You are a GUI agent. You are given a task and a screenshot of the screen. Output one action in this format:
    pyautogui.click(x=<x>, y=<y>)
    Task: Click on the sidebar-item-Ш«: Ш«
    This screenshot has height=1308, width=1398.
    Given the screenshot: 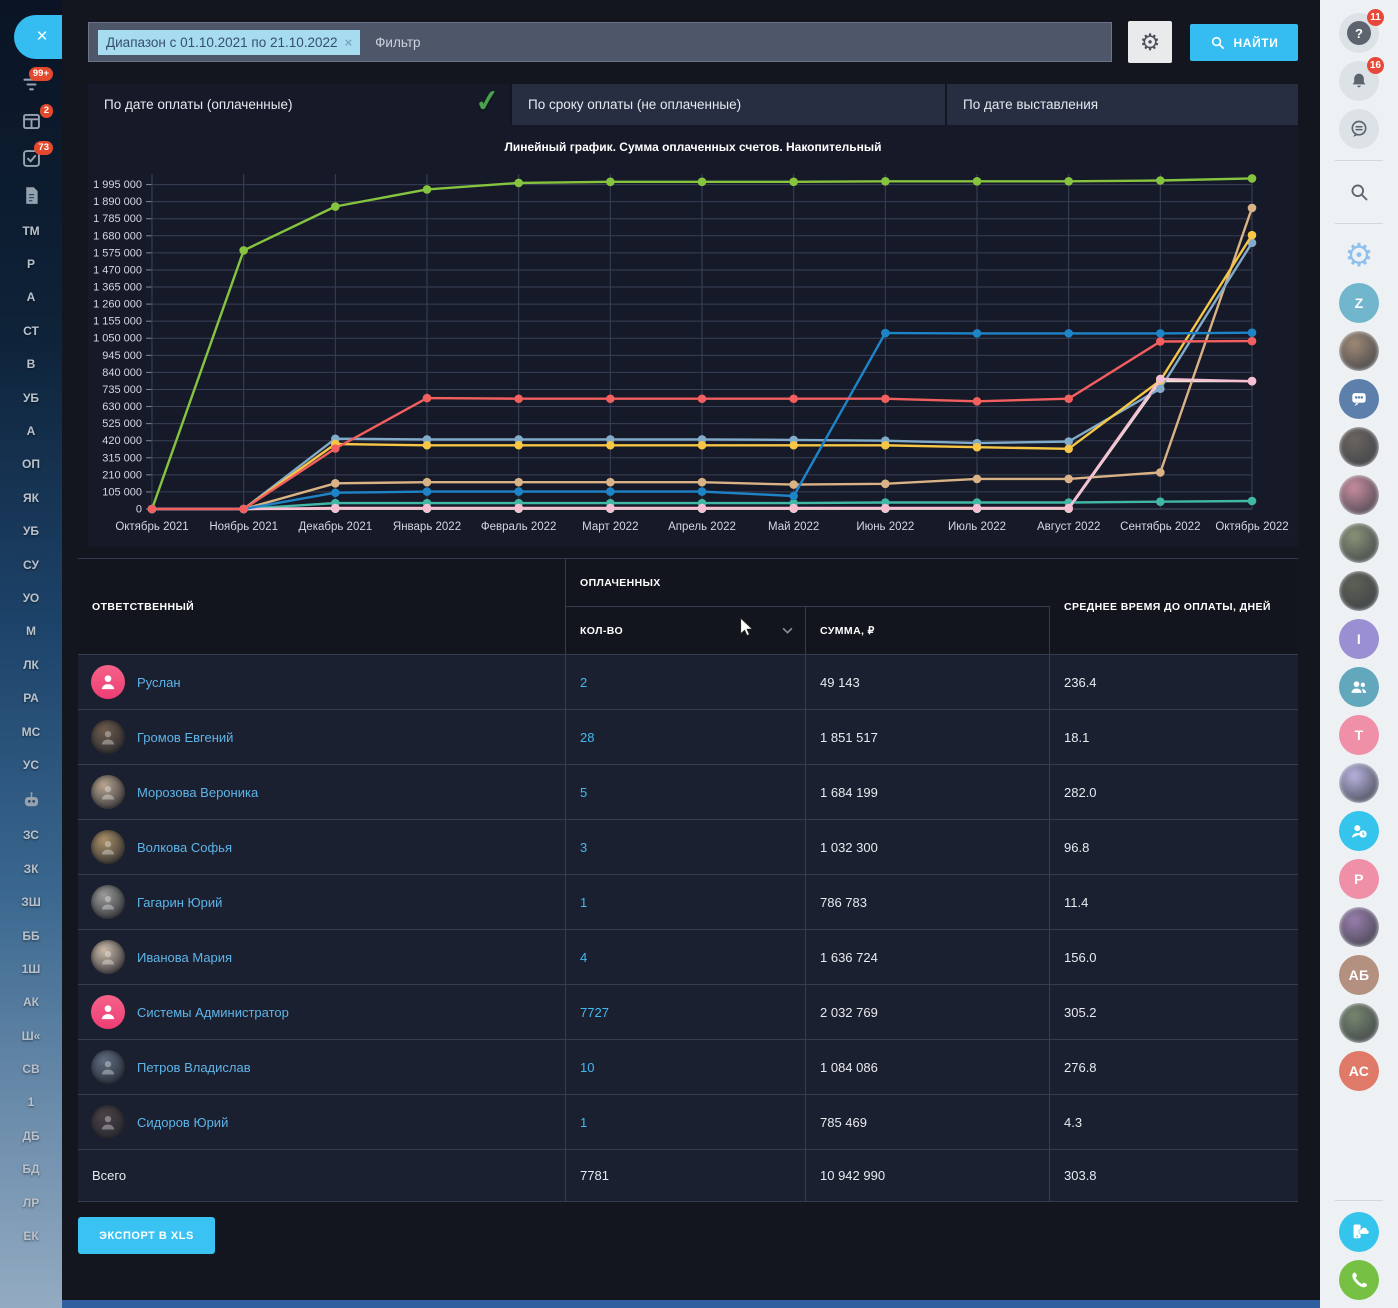 What is the action you would take?
    pyautogui.click(x=31, y=1035)
    